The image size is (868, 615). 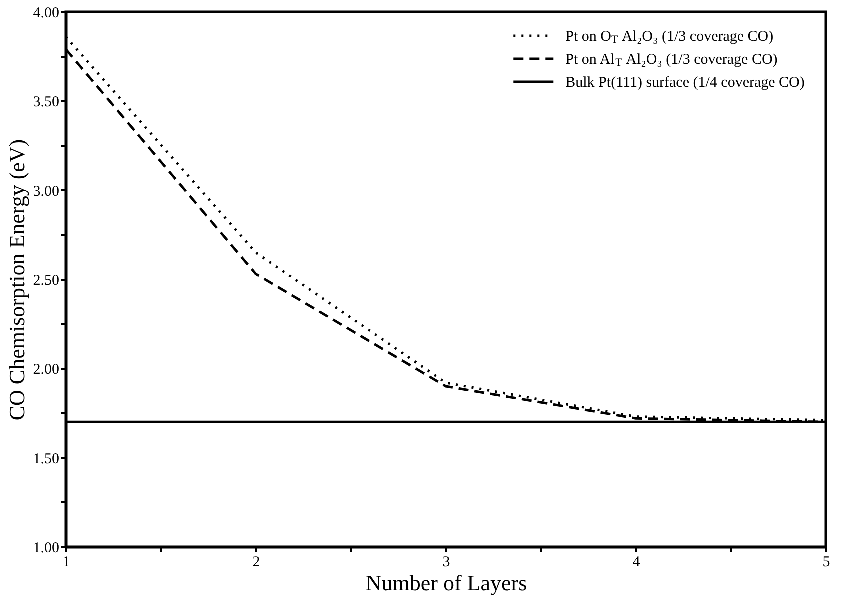 I want to click on x-tick-label: 2, so click(x=256, y=562).